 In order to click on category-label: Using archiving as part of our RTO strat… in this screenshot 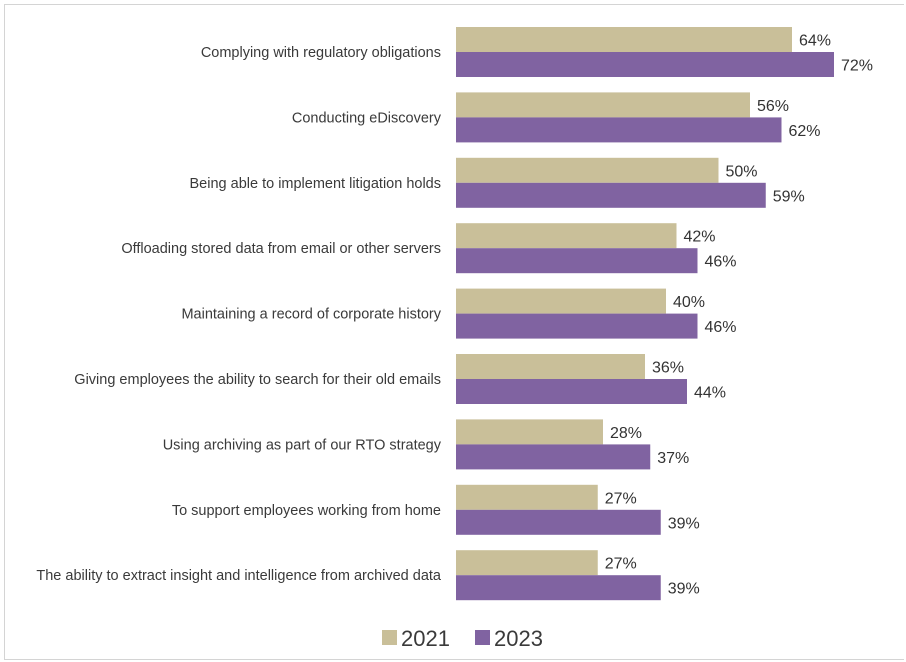, I will do `click(302, 445)`.